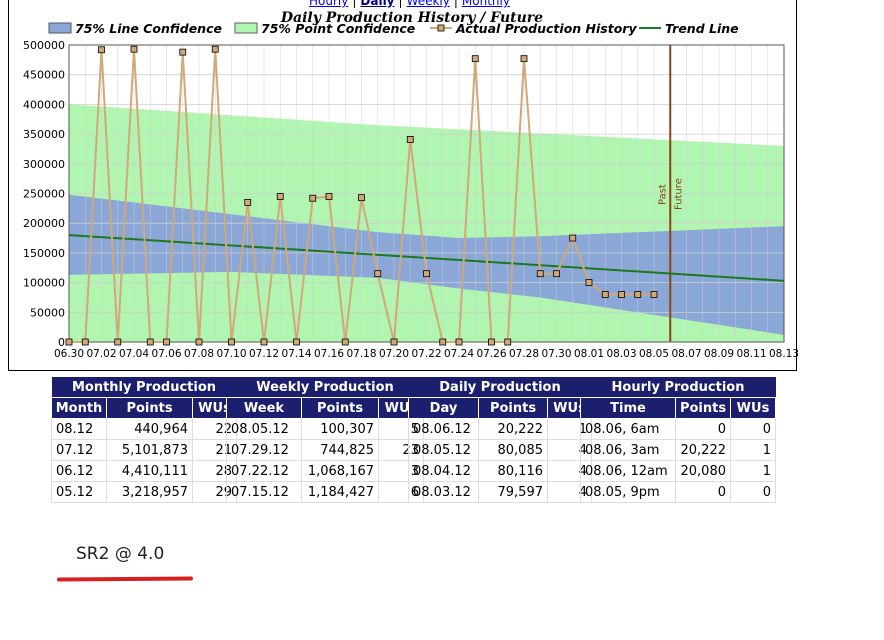 The width and height of the screenshot is (884, 640). Describe the element at coordinates (628, 471) in the screenshot. I see `table-cell-time: 08.06, 12am` at that location.